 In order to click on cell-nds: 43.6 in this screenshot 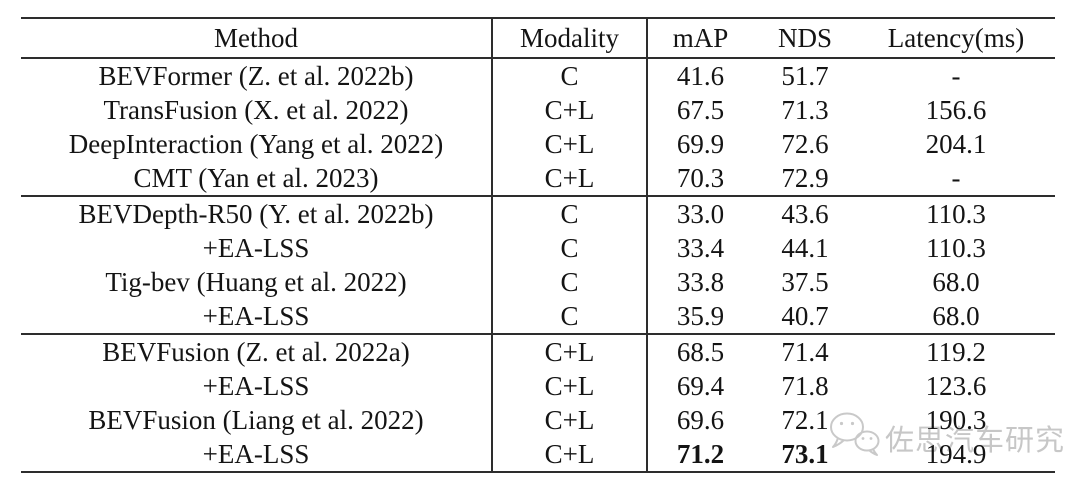, I will do `click(805, 213)`.